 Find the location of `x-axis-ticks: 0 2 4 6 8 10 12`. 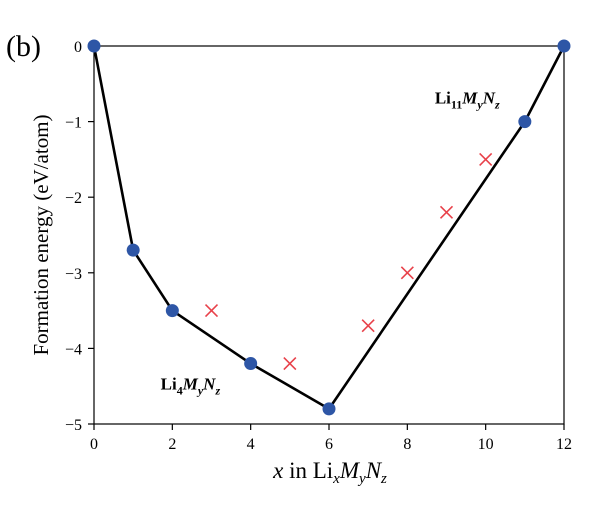

x-axis-ticks: 0 2 4 6 8 10 12 is located at coordinates (331, 438).